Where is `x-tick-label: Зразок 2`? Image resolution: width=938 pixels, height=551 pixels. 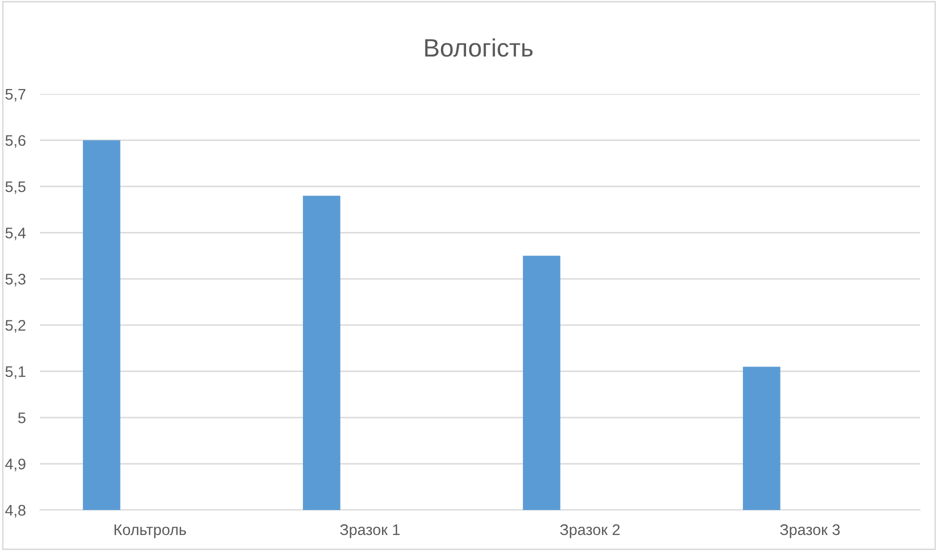
x-tick-label: Зразок 2 is located at coordinates (590, 531).